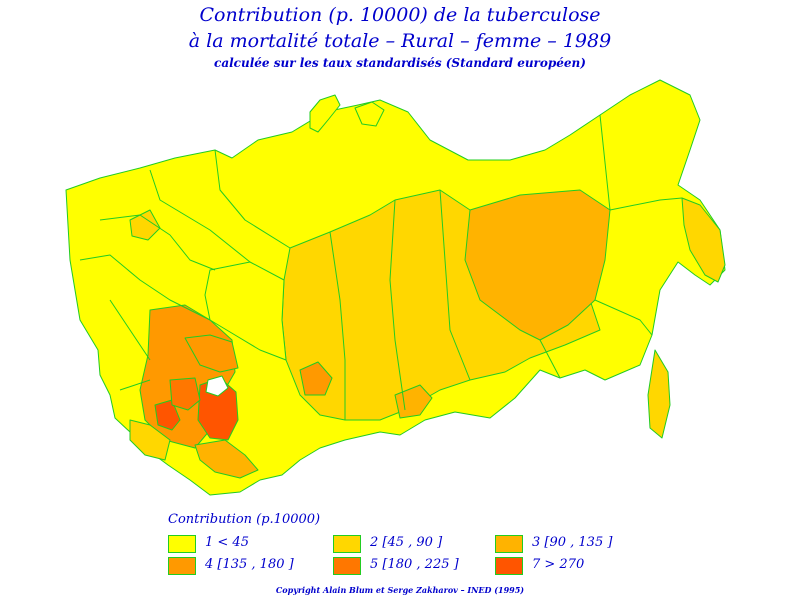 Image resolution: width=800 pixels, height=600 pixels. What do you see at coordinates (217, 386) in the screenshot?
I see `map-lake` at bounding box center [217, 386].